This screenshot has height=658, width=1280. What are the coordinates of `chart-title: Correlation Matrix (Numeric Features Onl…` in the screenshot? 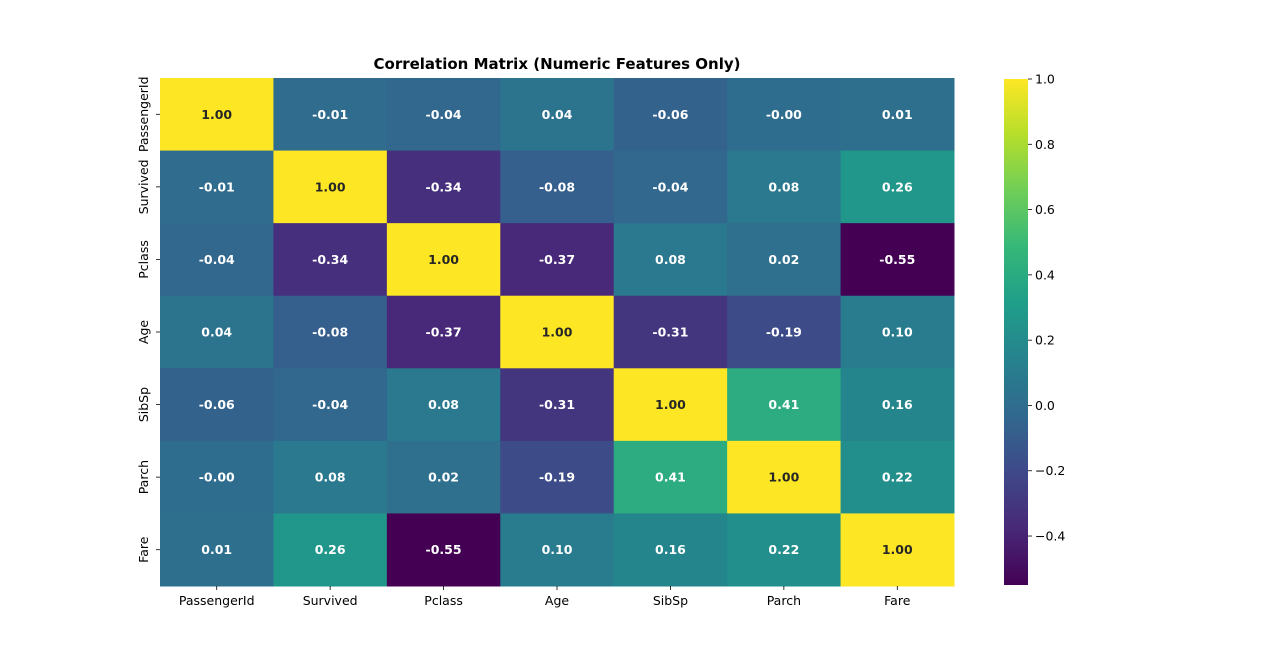 It's located at (557, 64).